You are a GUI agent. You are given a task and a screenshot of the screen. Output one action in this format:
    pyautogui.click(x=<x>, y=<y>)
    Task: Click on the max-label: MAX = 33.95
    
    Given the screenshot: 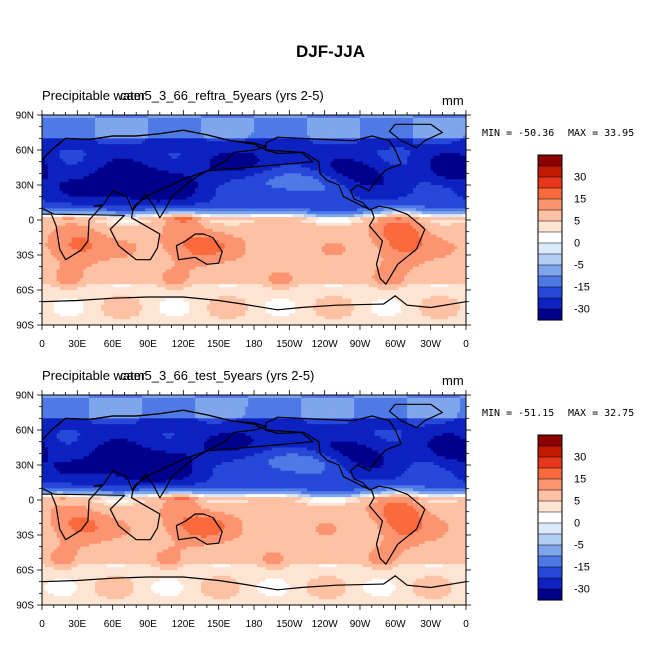 What is the action you would take?
    pyautogui.click(x=601, y=133)
    